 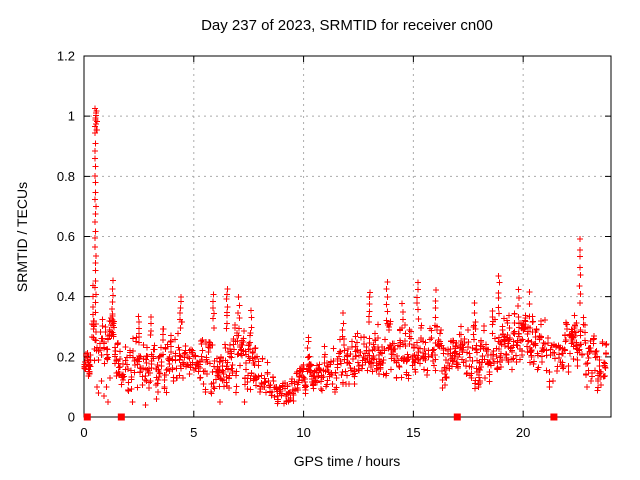 I want to click on y-tick-label: 0.6, so click(x=66, y=236).